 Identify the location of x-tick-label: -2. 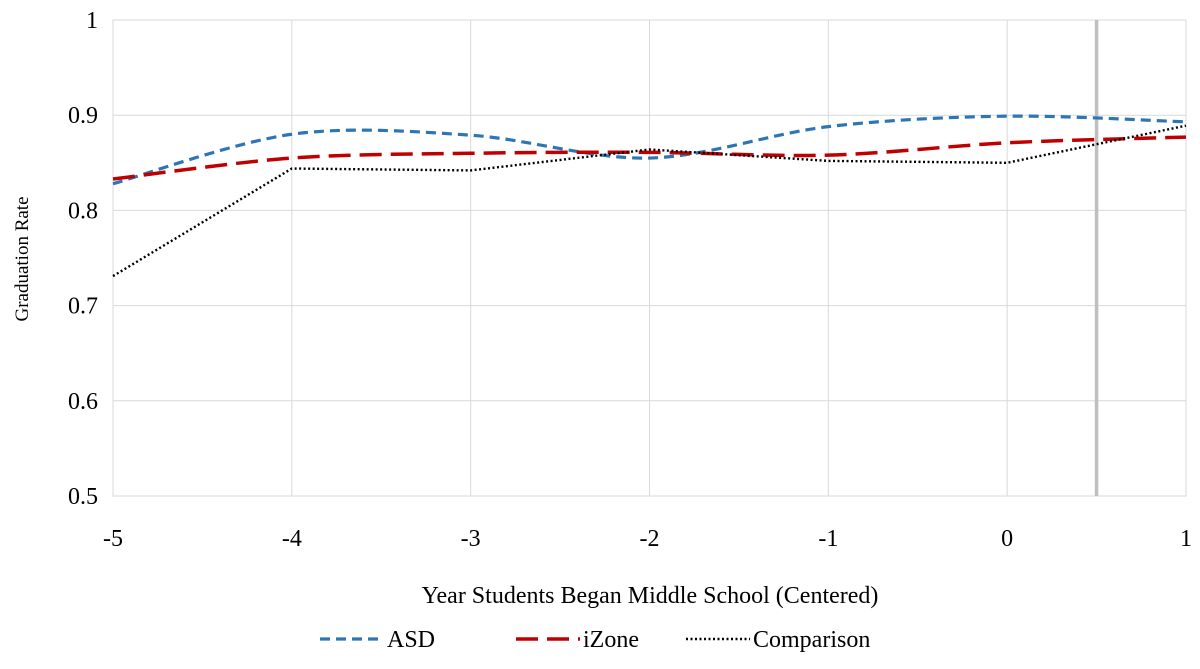
(650, 539).